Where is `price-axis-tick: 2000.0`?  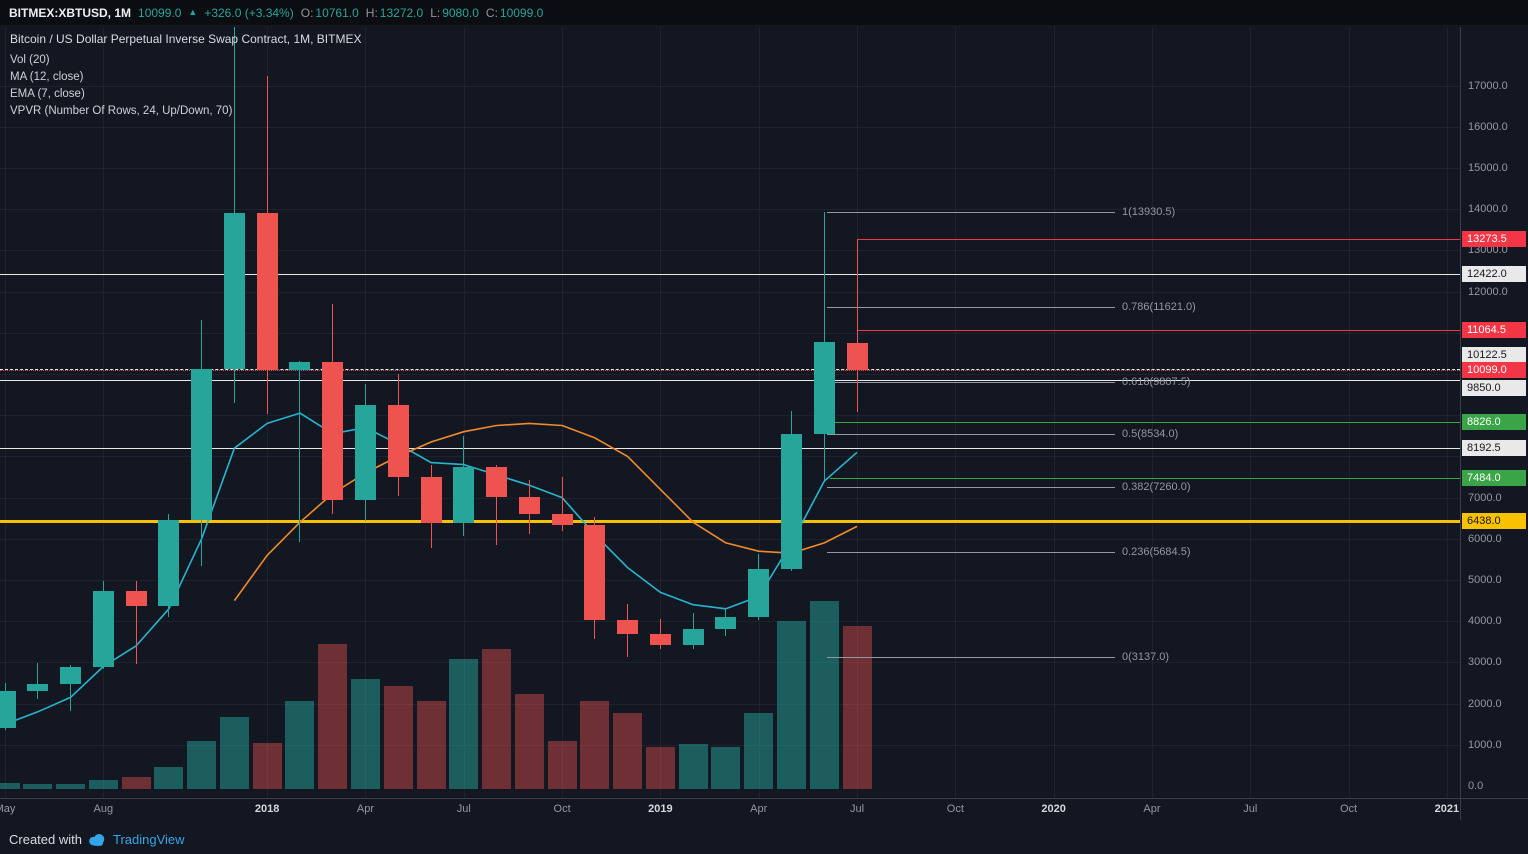 price-axis-tick: 2000.0 is located at coordinates (1485, 703).